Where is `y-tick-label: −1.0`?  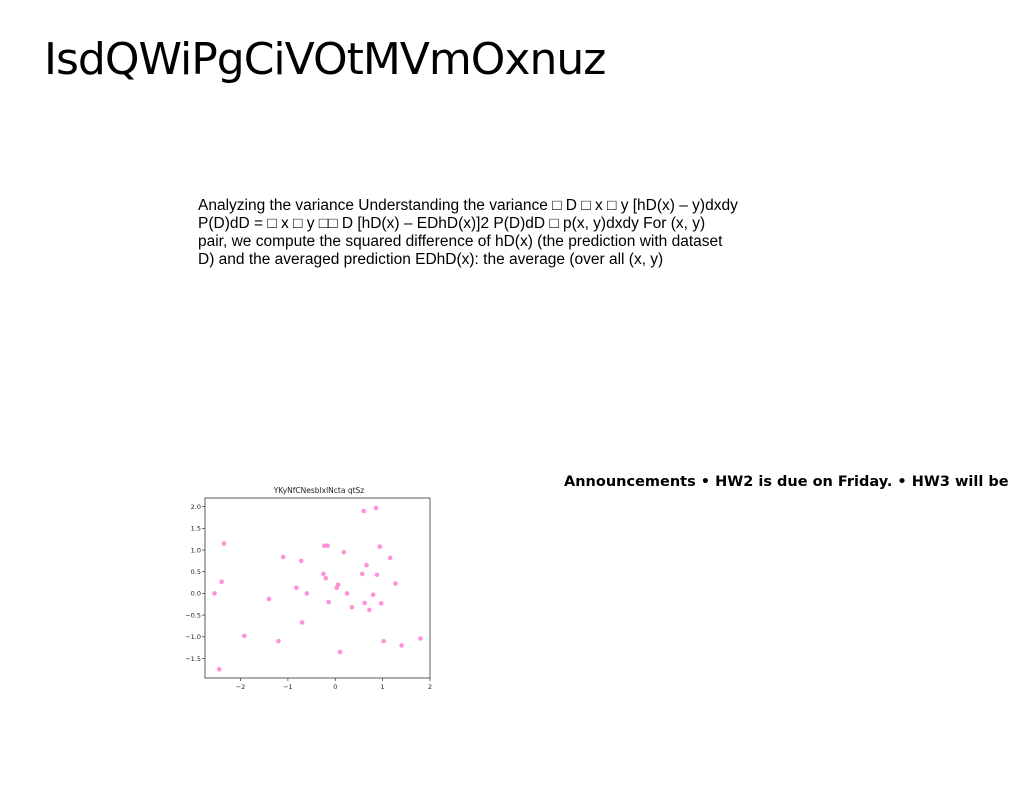 y-tick-label: −1.0 is located at coordinates (193, 637).